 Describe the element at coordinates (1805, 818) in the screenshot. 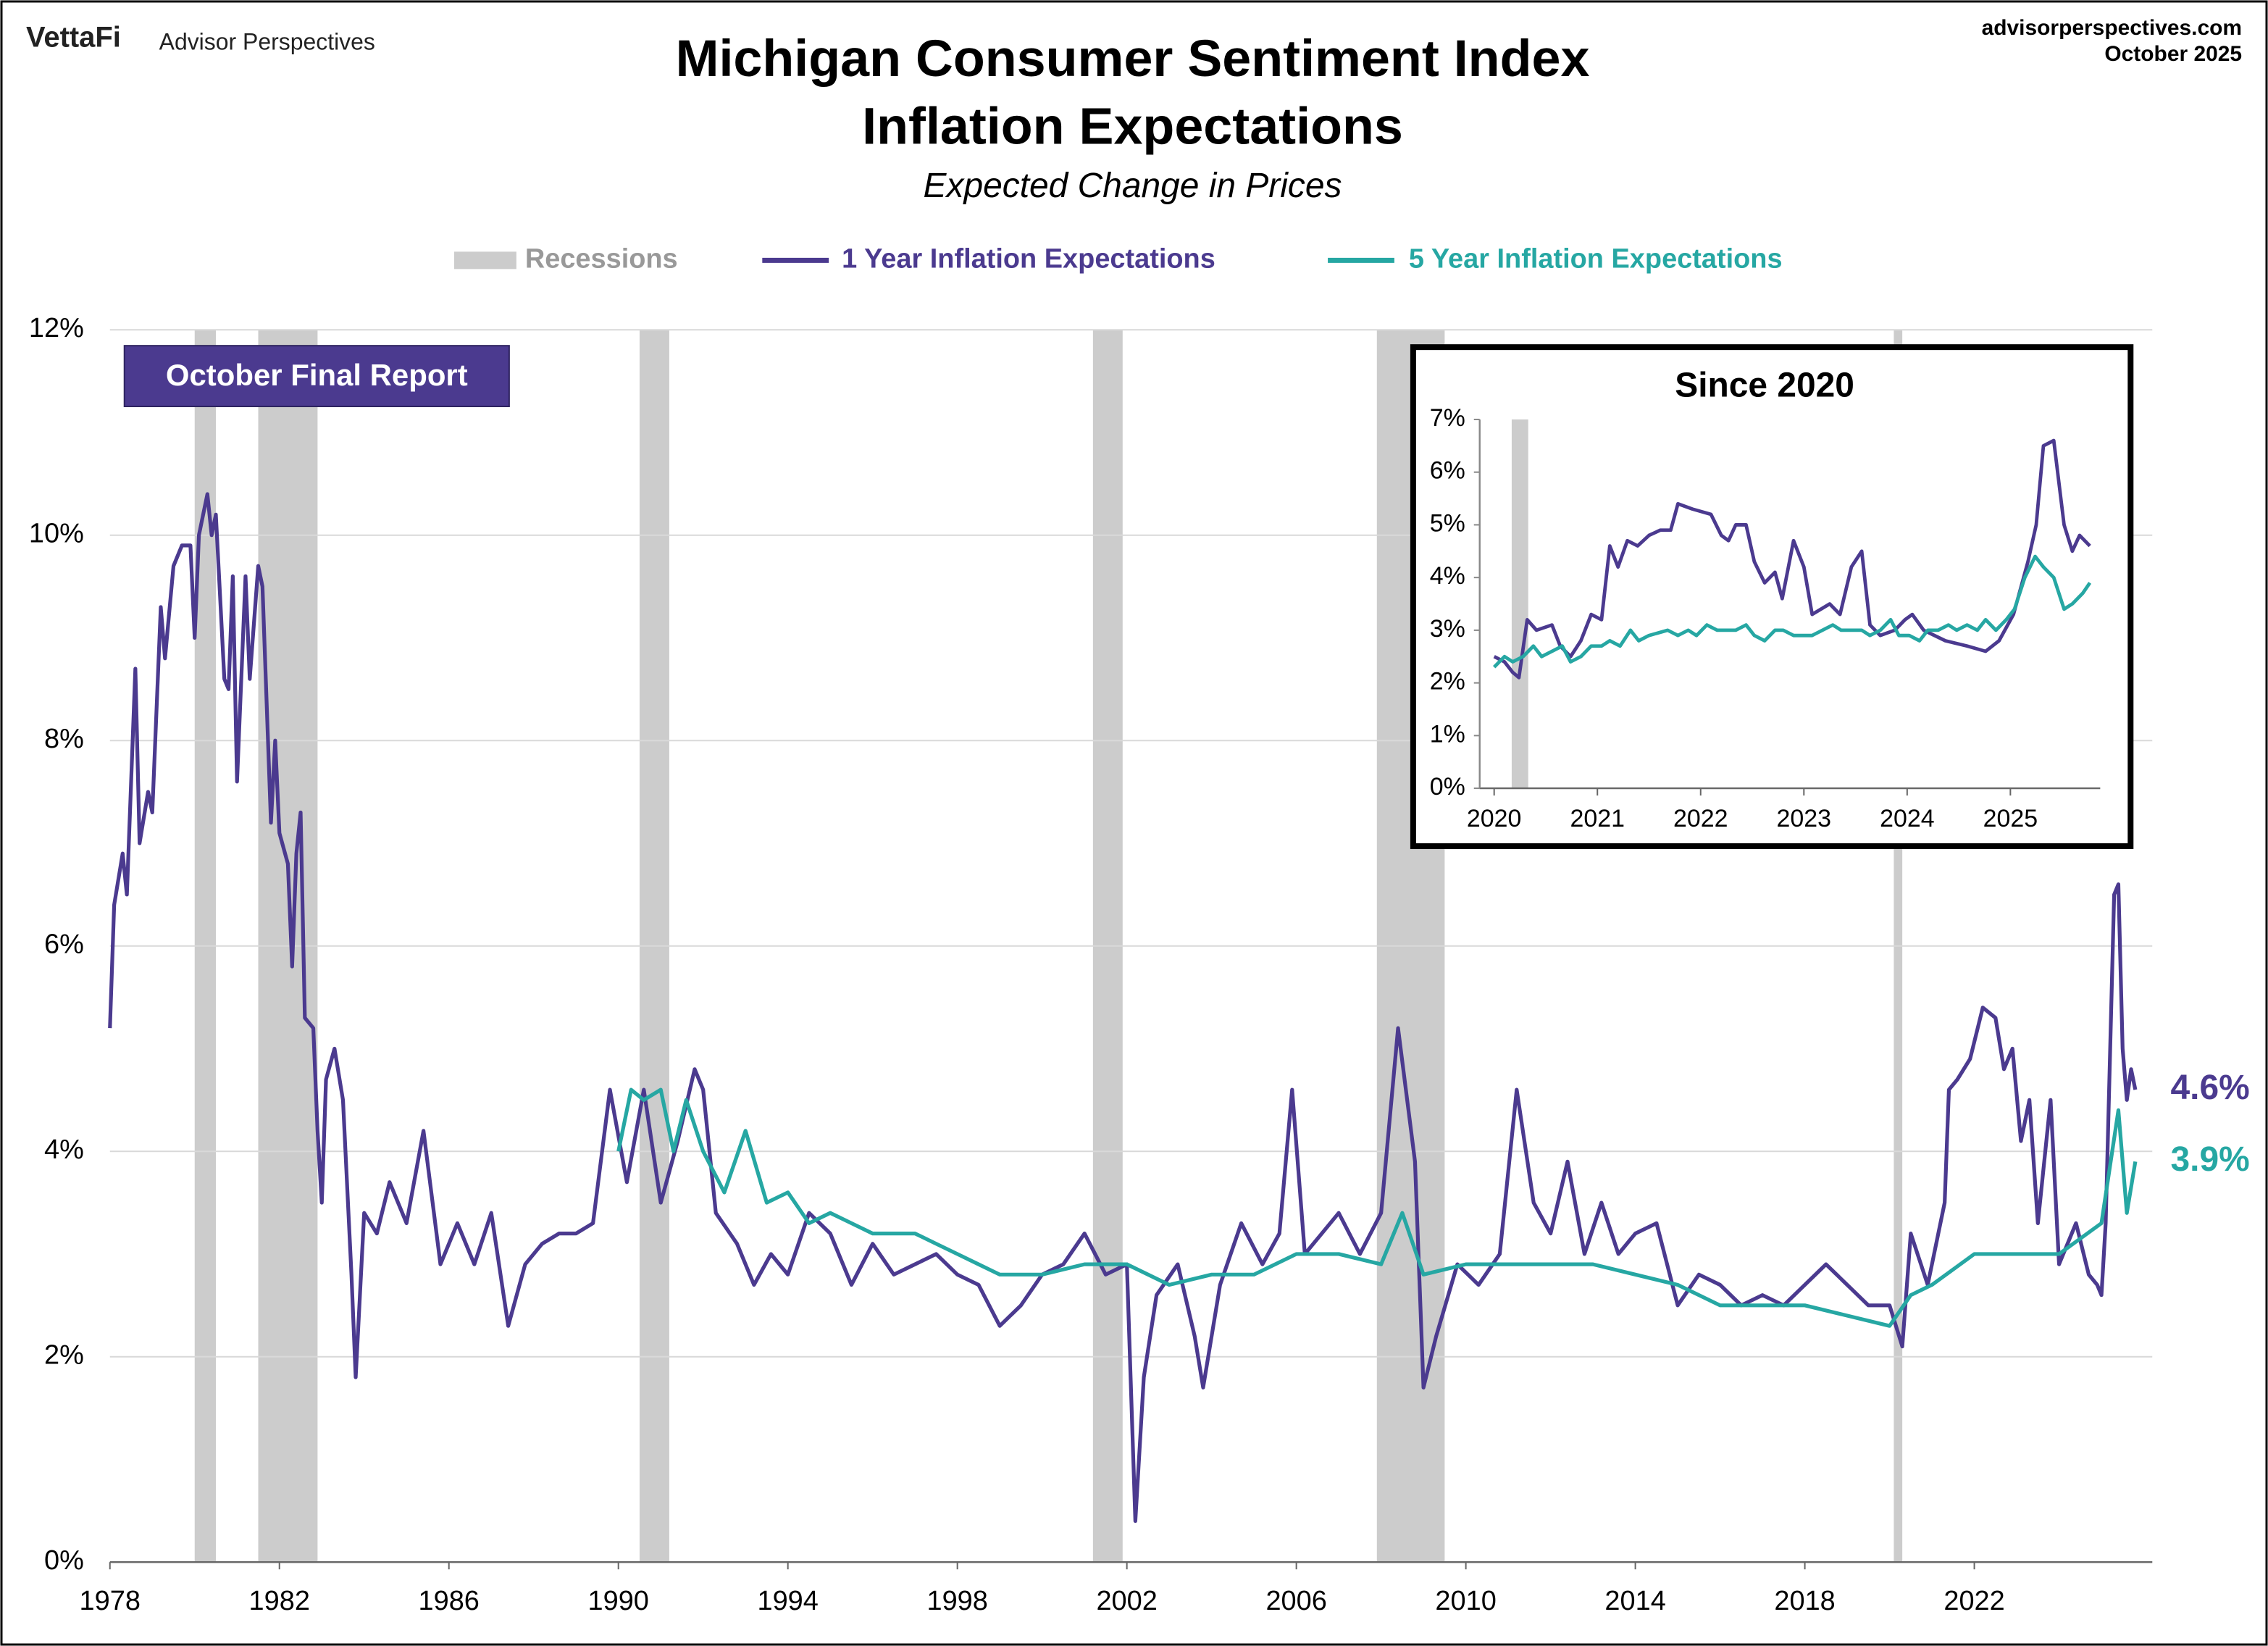

I see `x-tick-label: 2023` at that location.